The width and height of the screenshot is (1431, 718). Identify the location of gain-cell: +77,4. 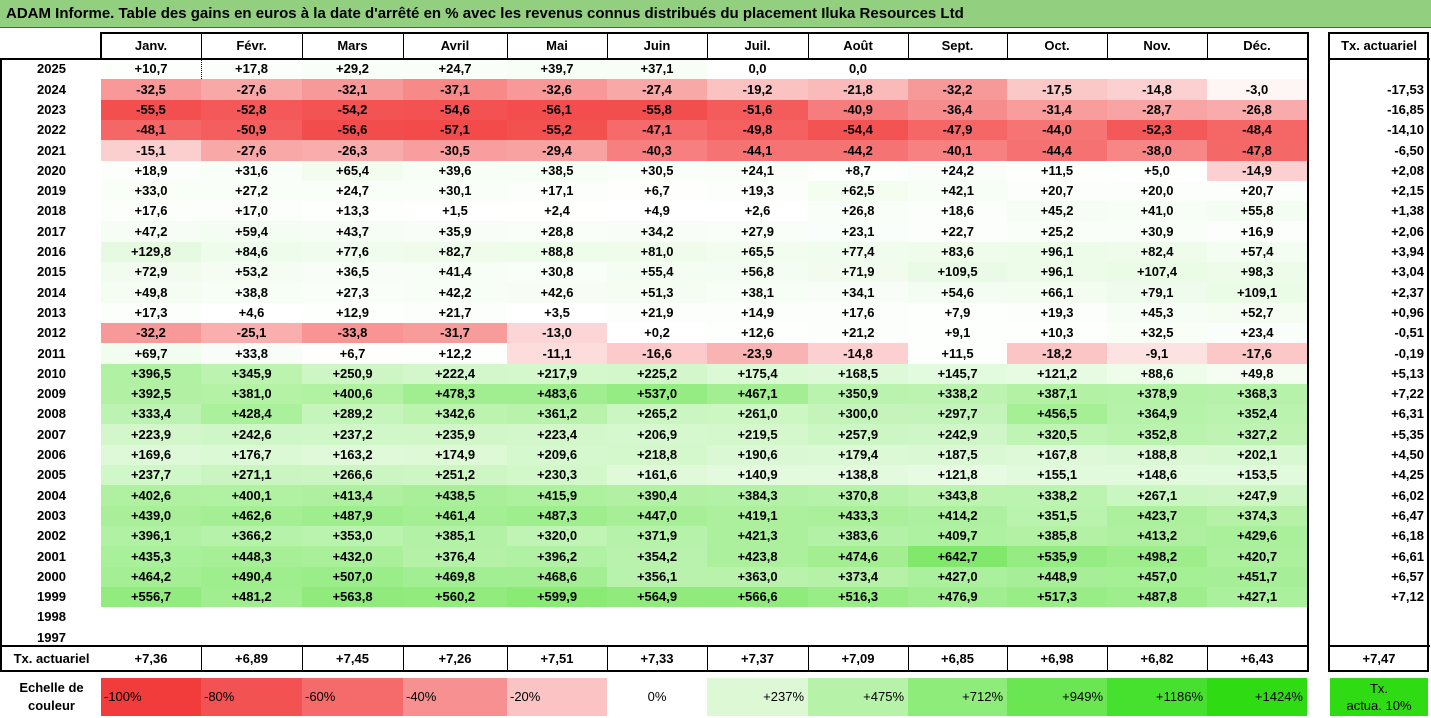
(858, 252).